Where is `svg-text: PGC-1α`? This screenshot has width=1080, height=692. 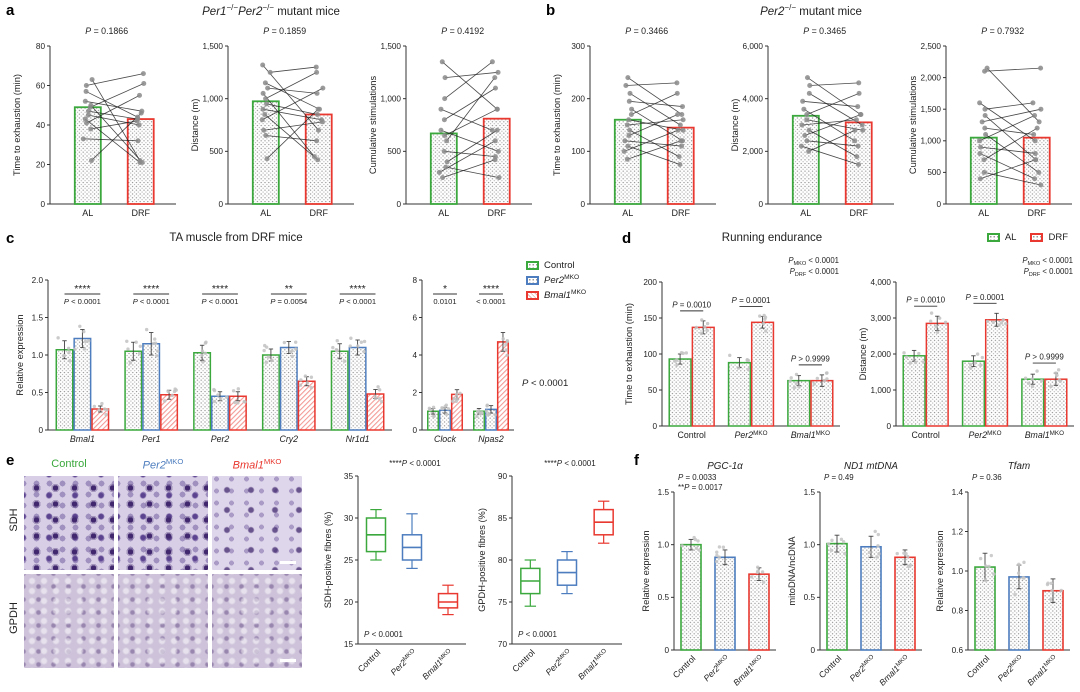 svg-text: PGC-1α is located at coordinates (725, 466).